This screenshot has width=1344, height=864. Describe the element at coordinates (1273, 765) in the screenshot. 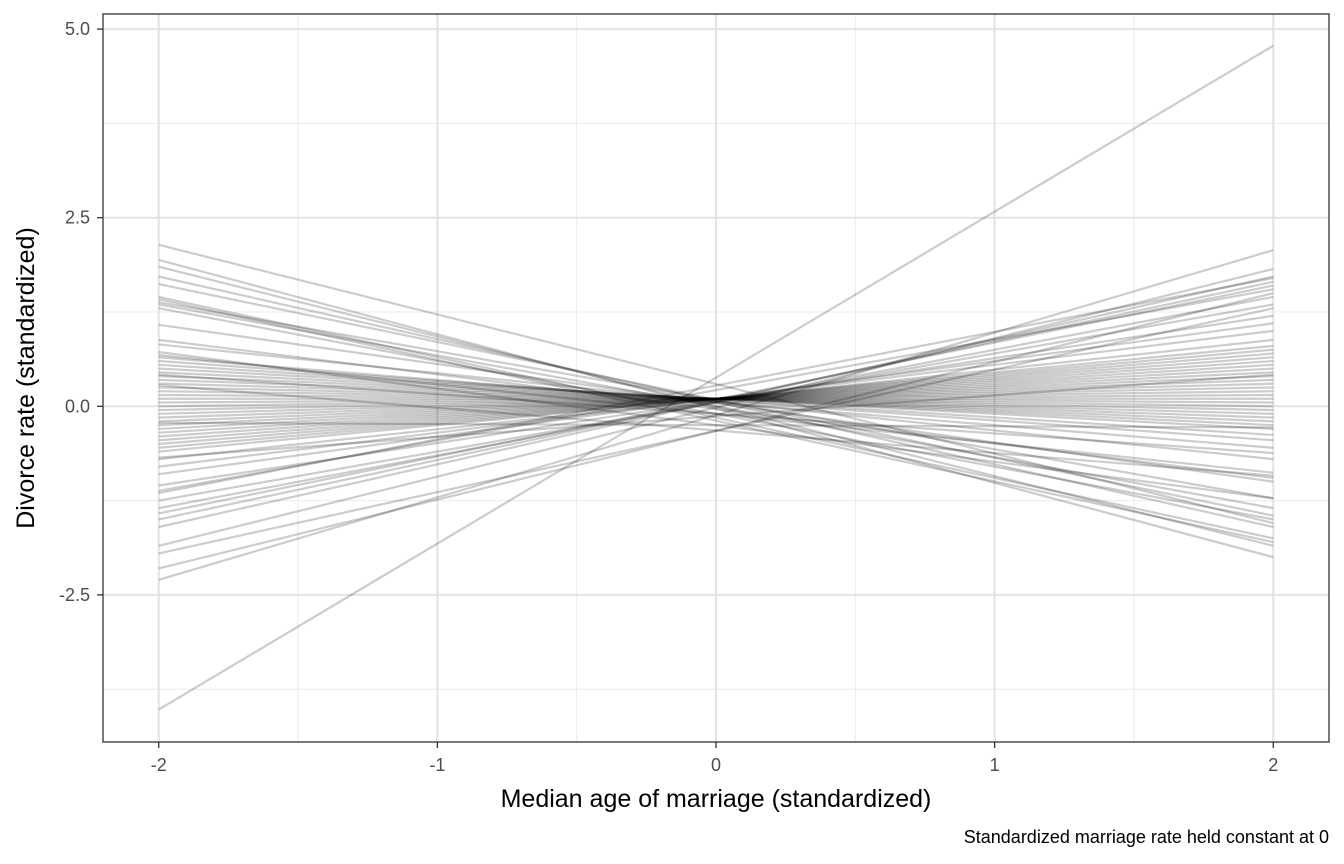

I see `x-tick-label: 2` at that location.